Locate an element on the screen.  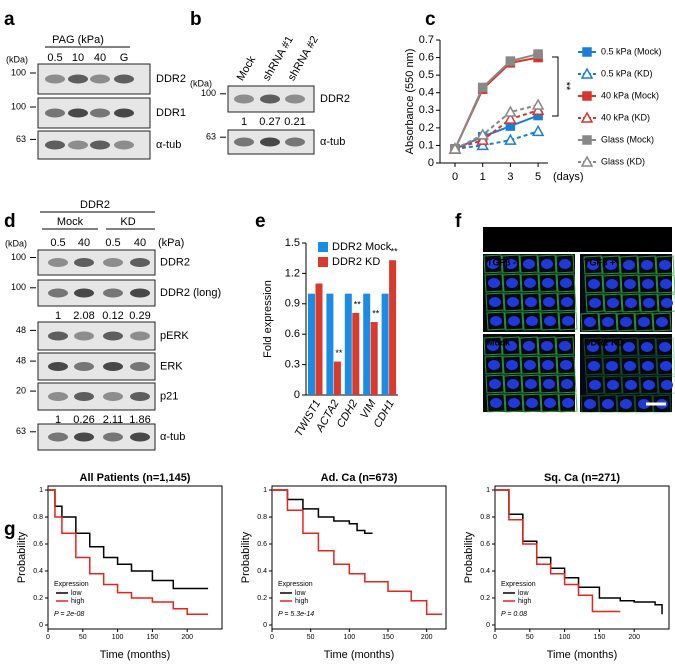
x-axis-label: (days) is located at coordinates (568, 177).